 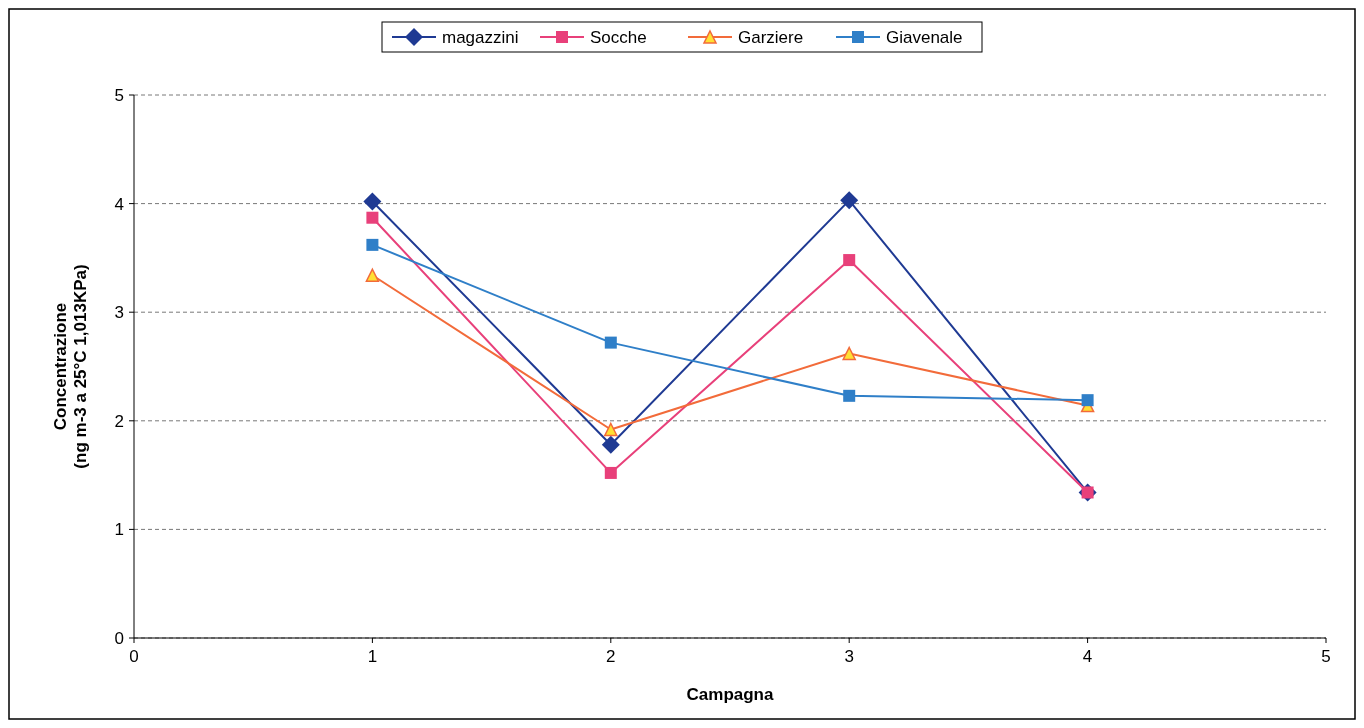 What do you see at coordinates (611, 656) in the screenshot?
I see `x-tick-label: 2` at bounding box center [611, 656].